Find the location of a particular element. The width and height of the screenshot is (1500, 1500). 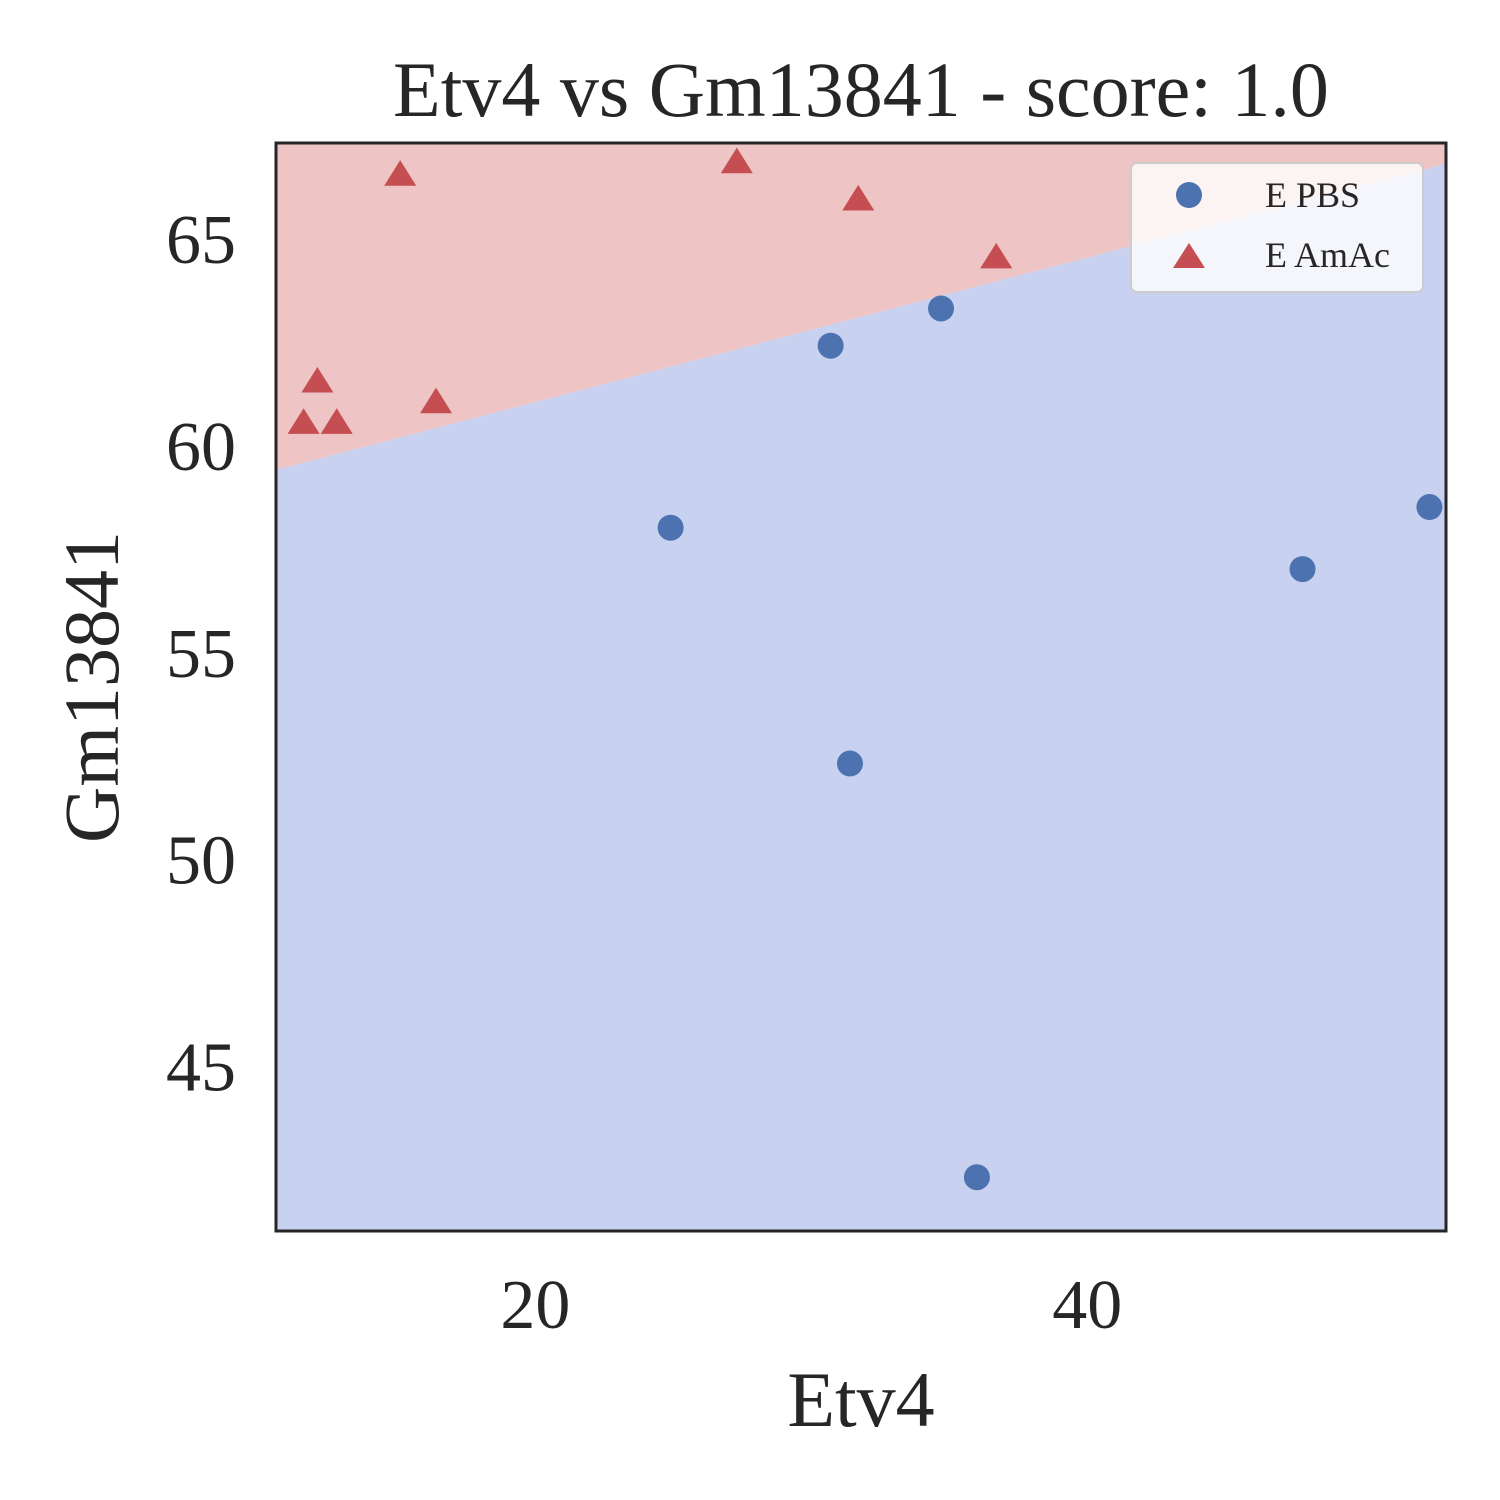

y-tick-label: 55 is located at coordinates (201, 654).